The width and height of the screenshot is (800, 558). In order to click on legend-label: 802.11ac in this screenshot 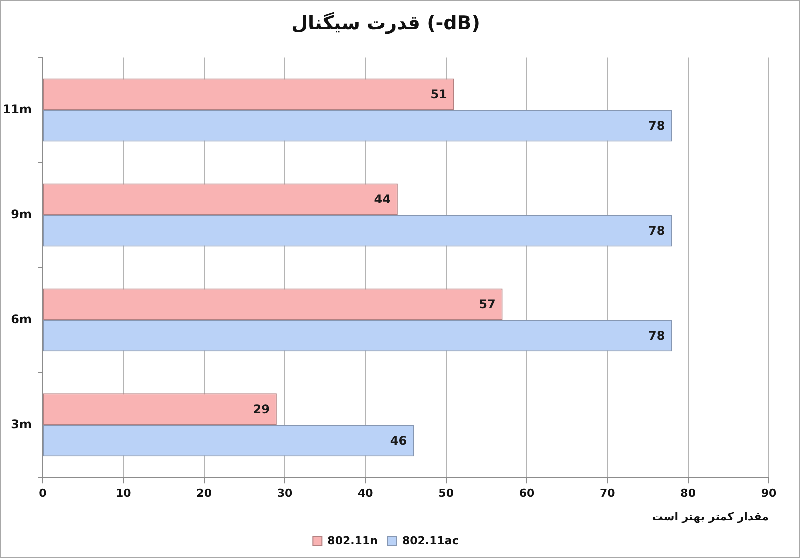, I will do `click(430, 541)`.